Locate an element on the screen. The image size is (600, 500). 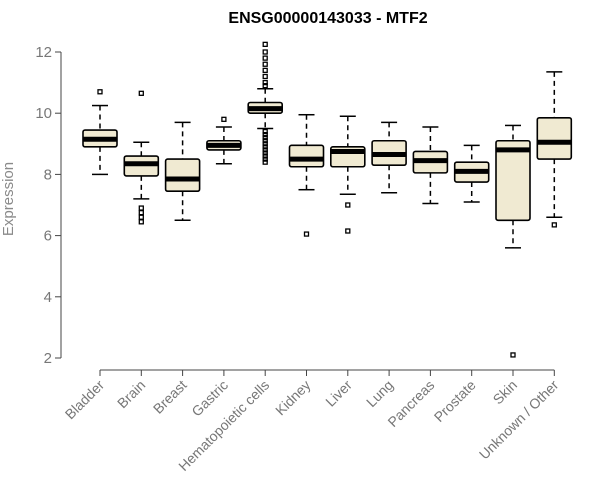
box-breast is located at coordinates (182, 171).